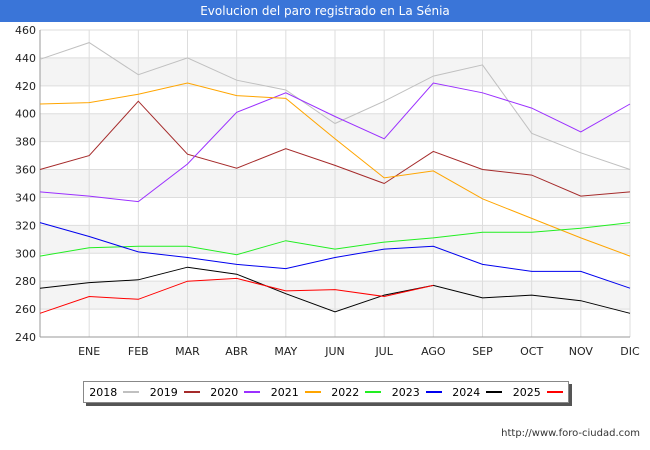 The width and height of the screenshot is (650, 450). I want to click on legend-label: 2024, so click(466, 392).